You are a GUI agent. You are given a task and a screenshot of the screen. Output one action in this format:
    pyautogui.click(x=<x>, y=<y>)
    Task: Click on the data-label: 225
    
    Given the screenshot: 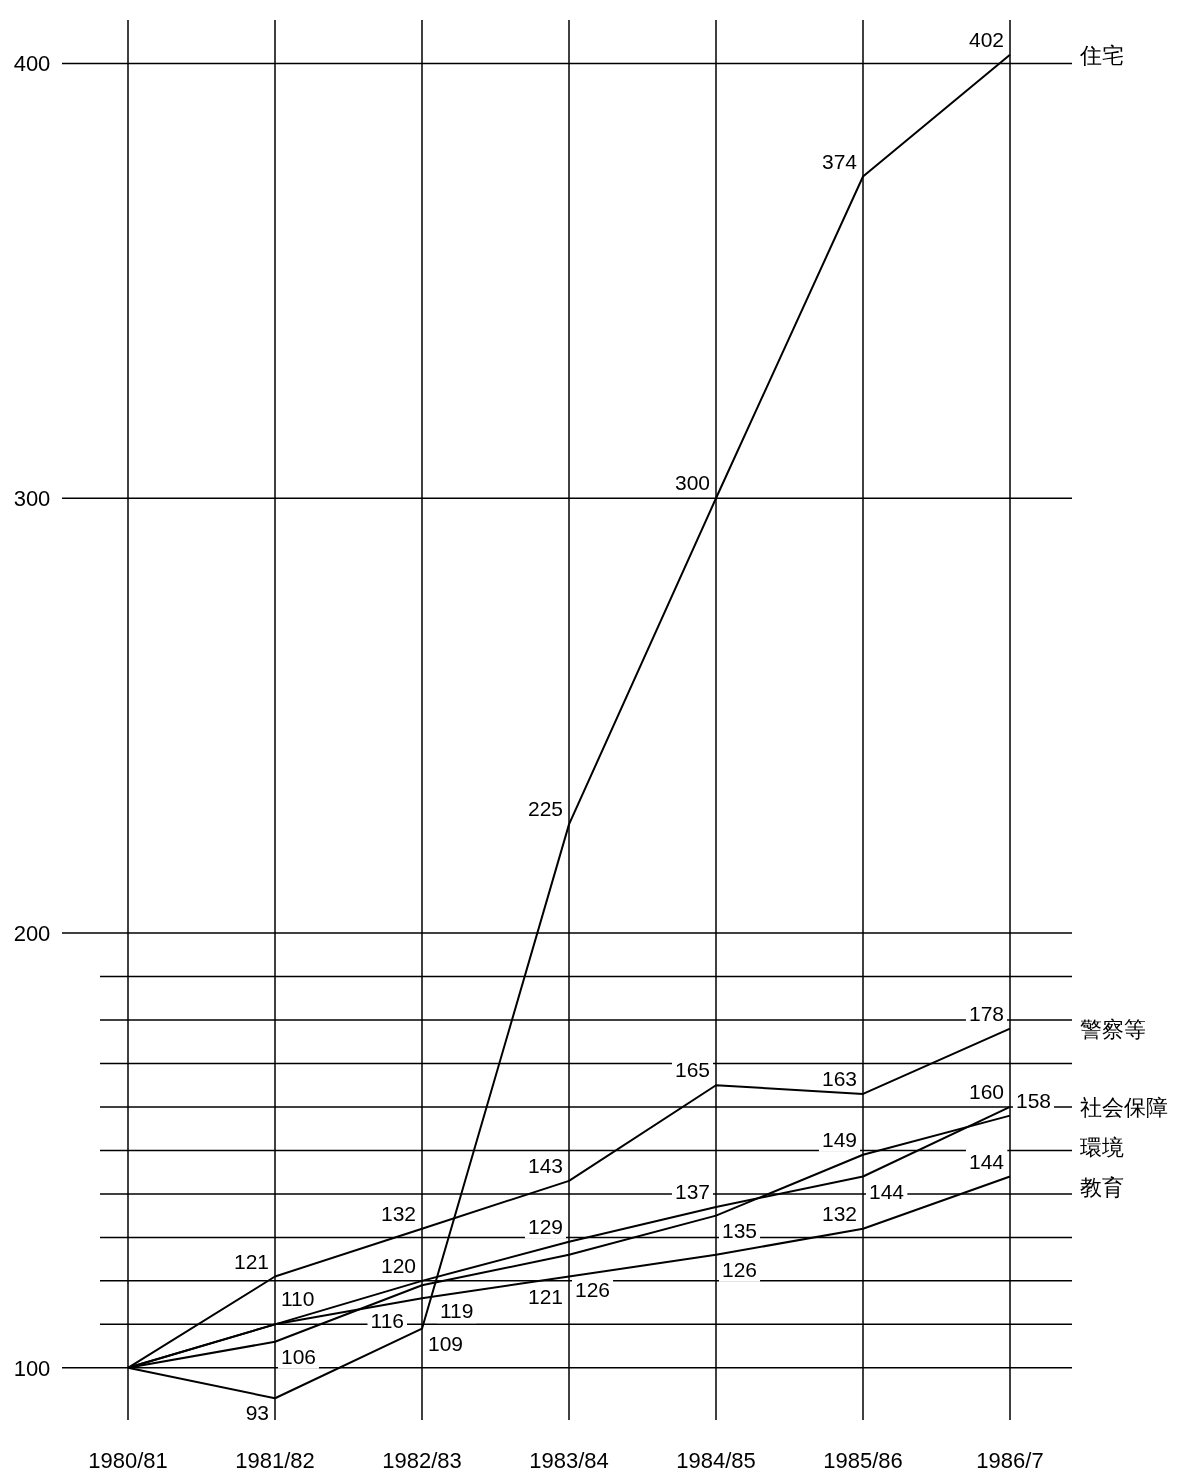 What is the action you would take?
    pyautogui.click(x=545, y=809)
    